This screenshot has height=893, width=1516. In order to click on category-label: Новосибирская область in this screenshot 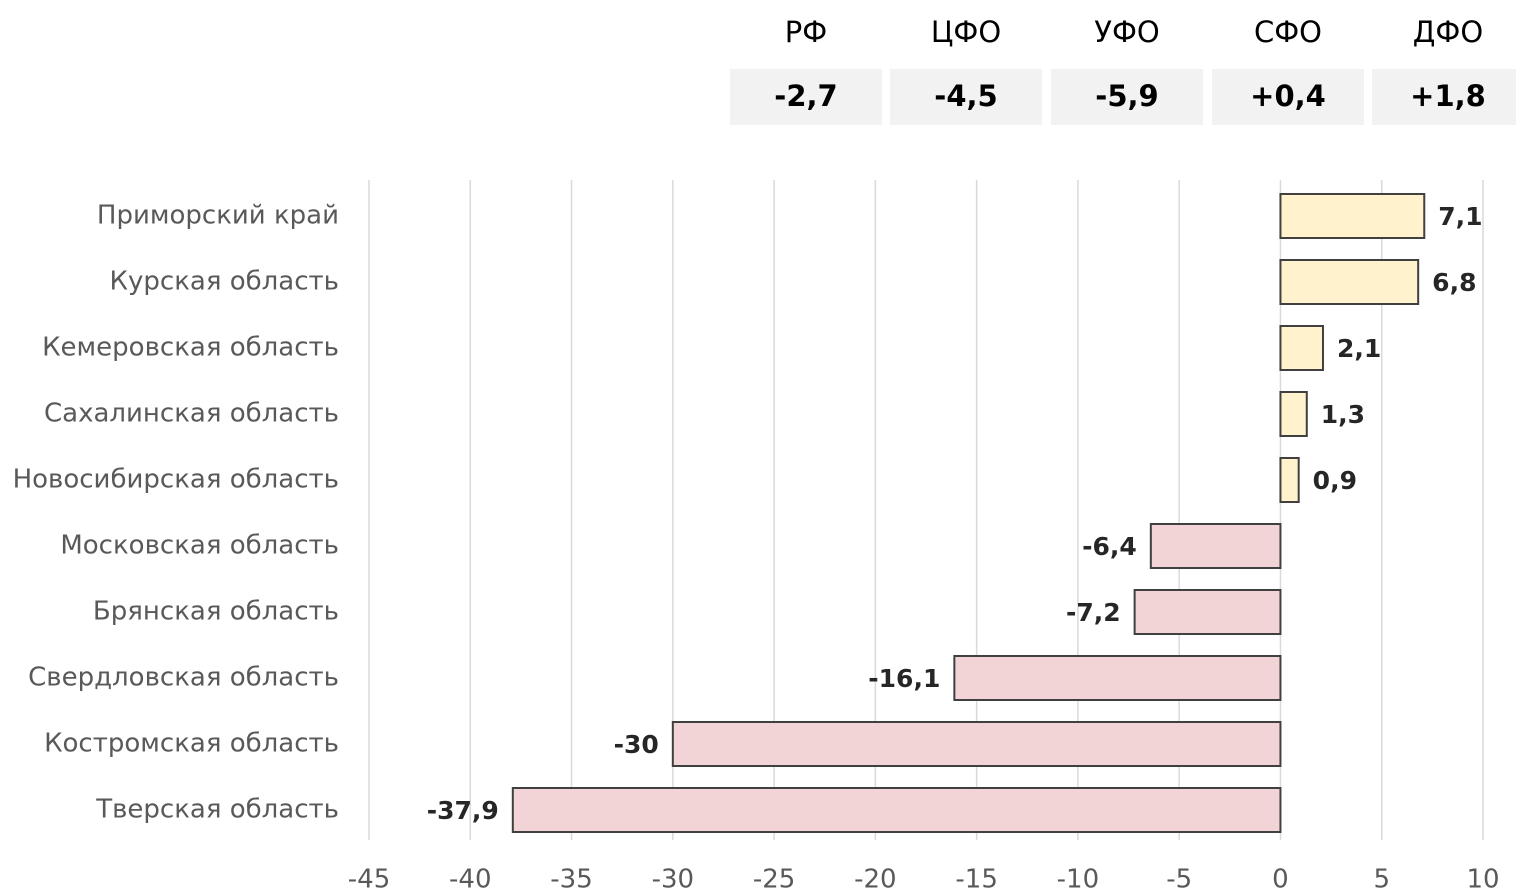, I will do `click(176, 480)`.